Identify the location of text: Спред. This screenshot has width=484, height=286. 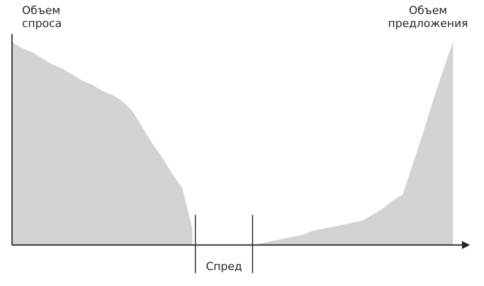
(224, 266).